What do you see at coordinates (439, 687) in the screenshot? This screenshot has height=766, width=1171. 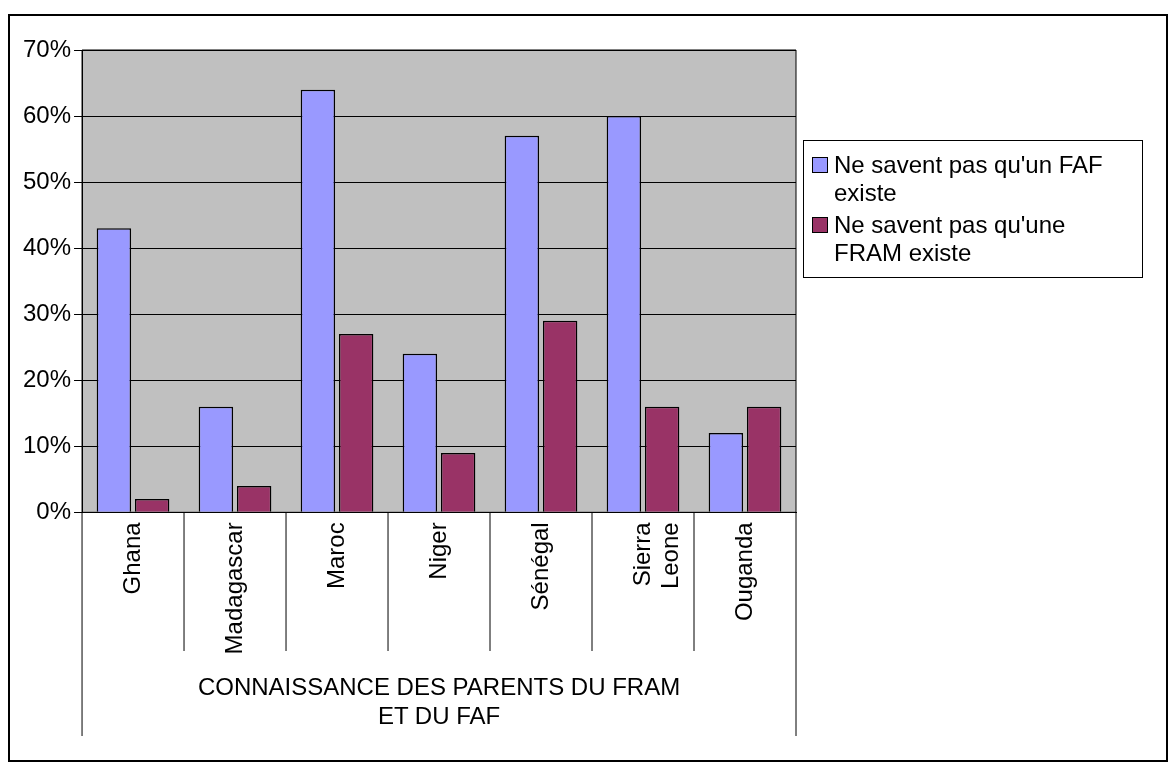 I see `text: CONNAISSANCE DES PARENTS DU FRAM` at bounding box center [439, 687].